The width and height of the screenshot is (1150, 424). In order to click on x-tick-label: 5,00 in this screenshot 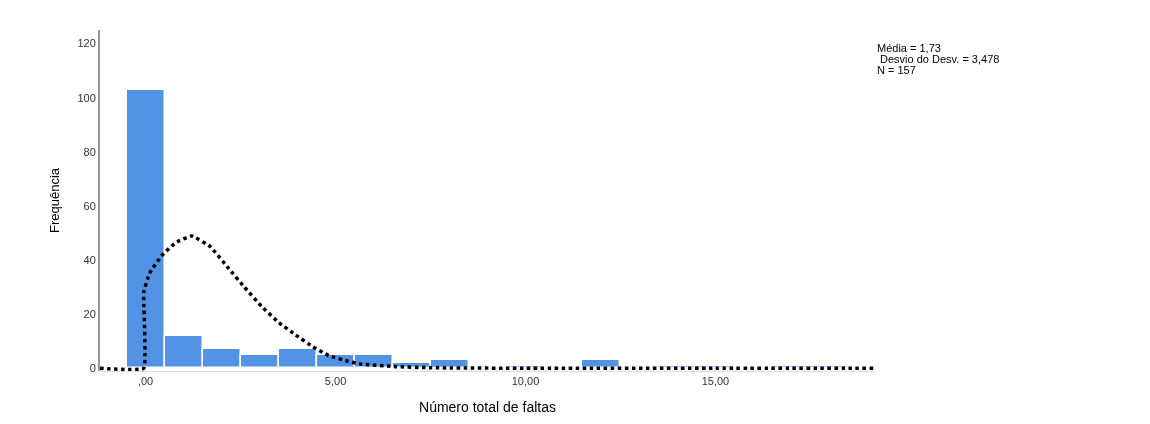, I will do `click(335, 381)`.